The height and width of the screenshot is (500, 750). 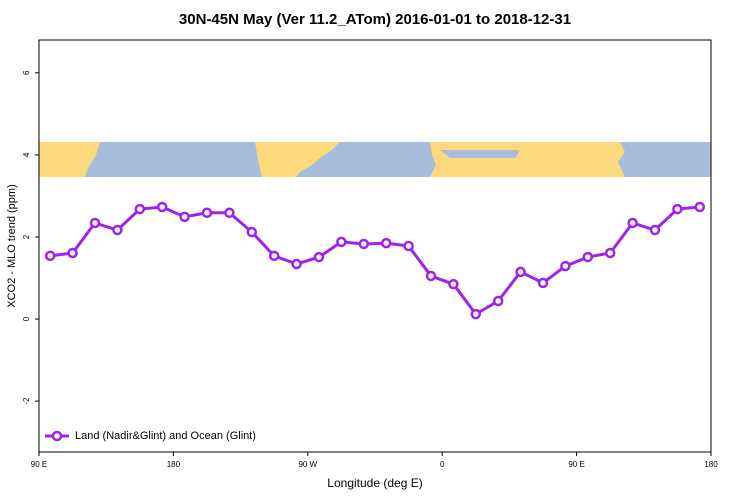 I want to click on map-strip, so click(x=375, y=159).